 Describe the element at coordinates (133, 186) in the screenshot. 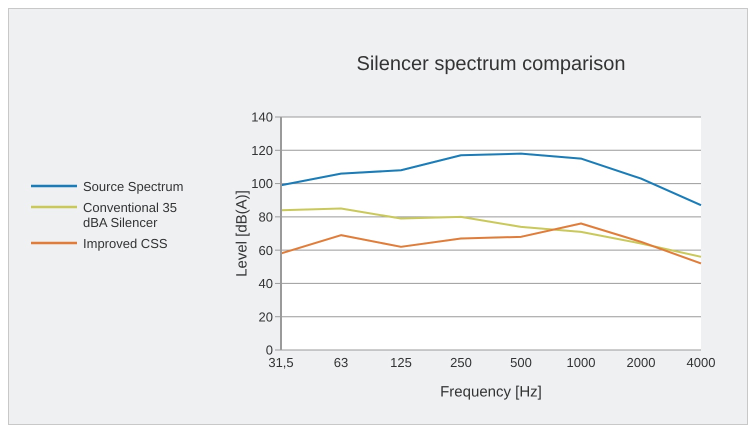

I see `legend-label: Source Spectrum` at that location.